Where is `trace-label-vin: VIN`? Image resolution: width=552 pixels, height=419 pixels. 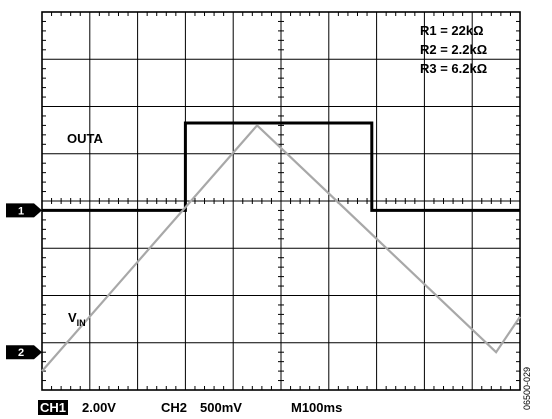
trace-label-vin: VIN is located at coordinates (77, 319).